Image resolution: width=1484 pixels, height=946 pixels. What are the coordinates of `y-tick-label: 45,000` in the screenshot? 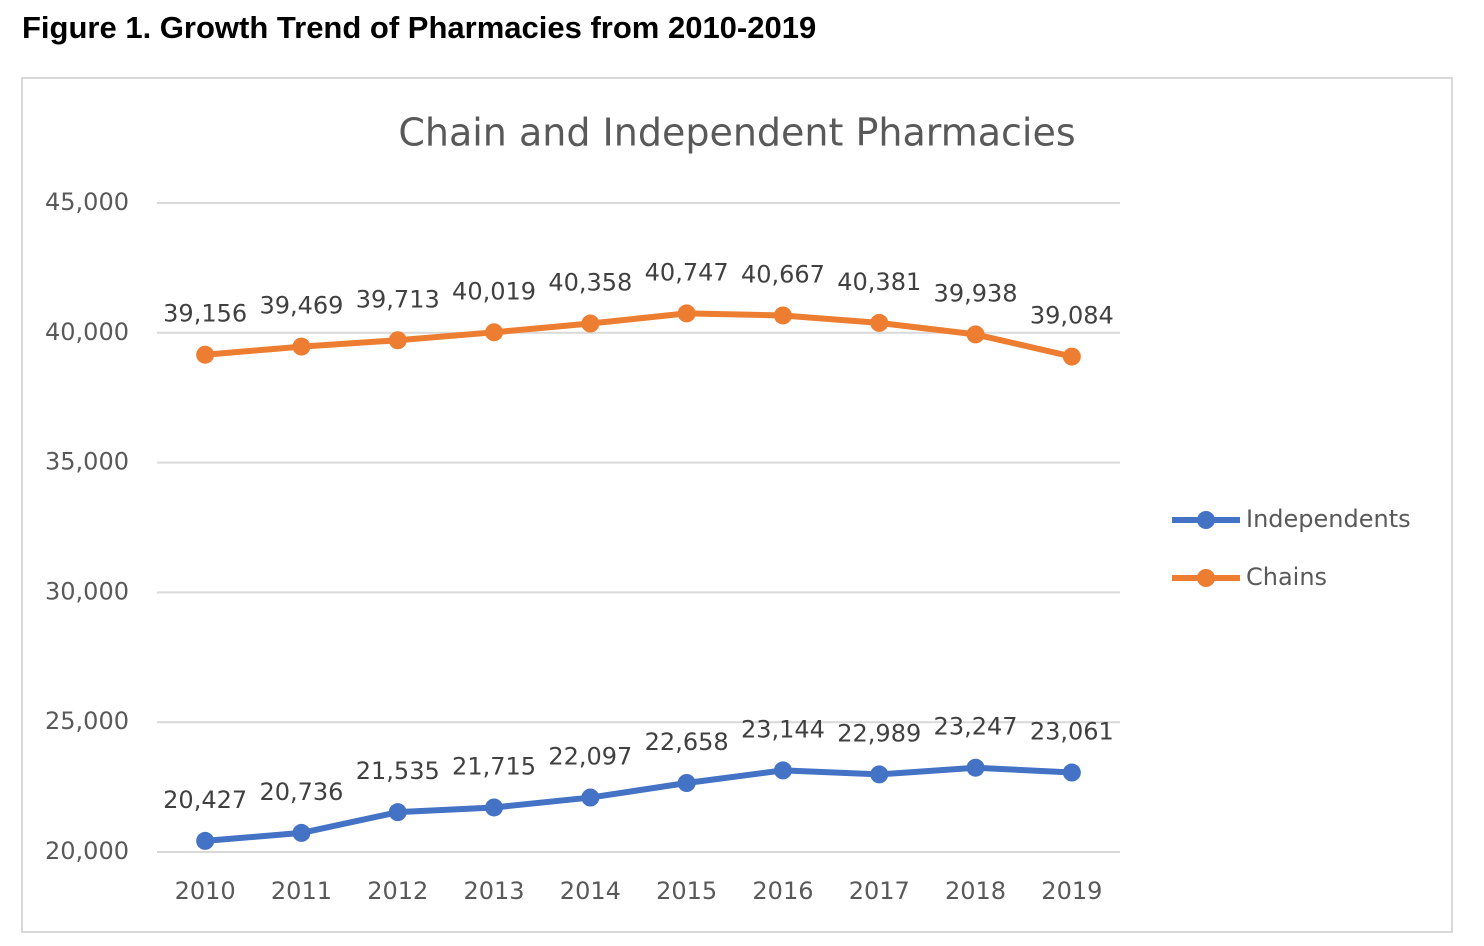 It's located at (87, 202).